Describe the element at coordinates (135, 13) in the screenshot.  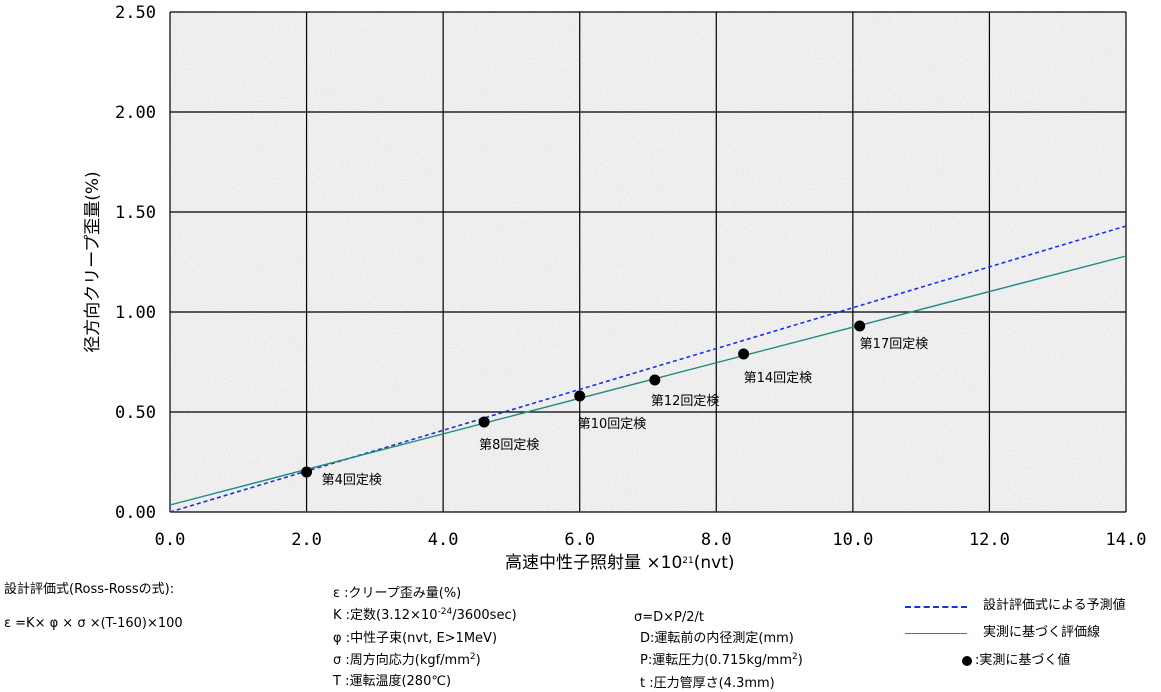
I see `y-tick-label: 2.50` at that location.